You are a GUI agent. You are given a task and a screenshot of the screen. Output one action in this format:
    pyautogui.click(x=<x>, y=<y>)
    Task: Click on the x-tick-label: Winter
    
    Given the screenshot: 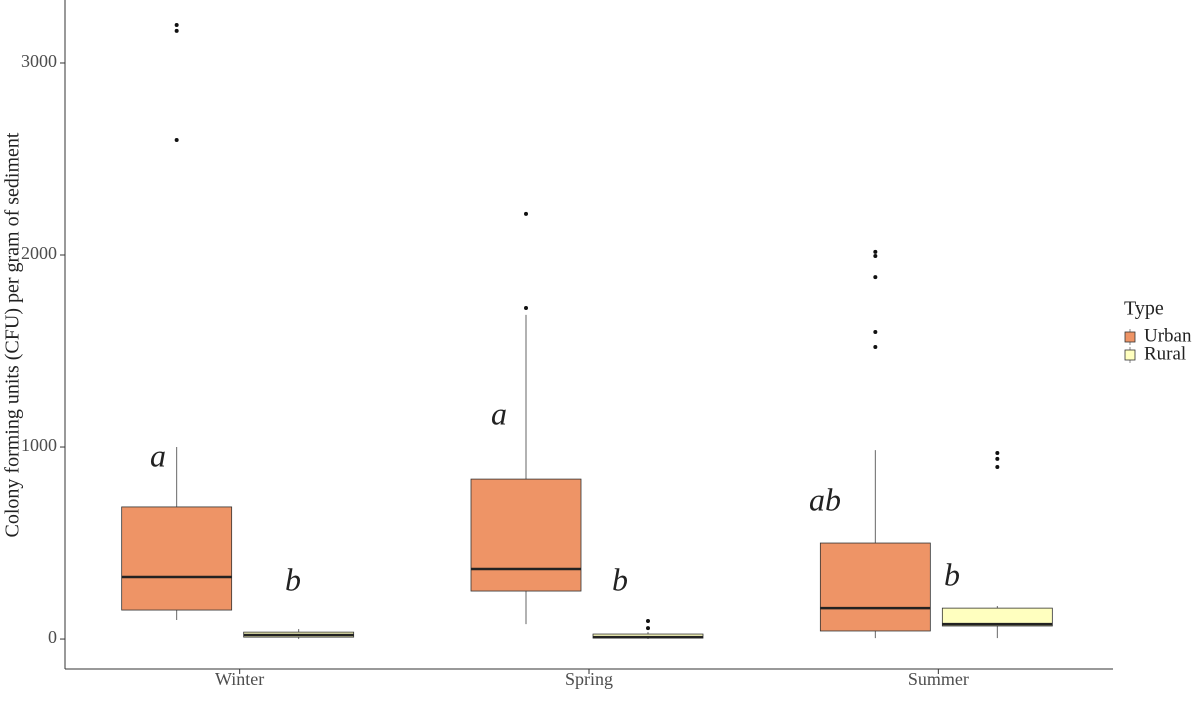 What is the action you would take?
    pyautogui.click(x=239, y=679)
    